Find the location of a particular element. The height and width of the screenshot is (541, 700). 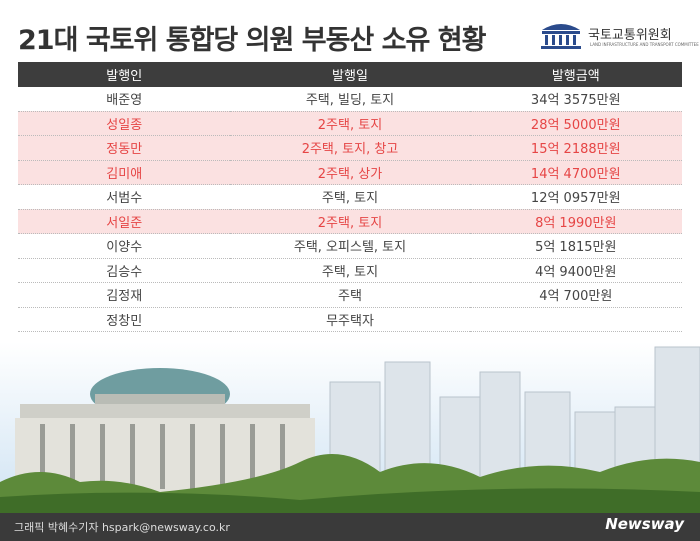

column-header: 발행일 is located at coordinates (350, 74).